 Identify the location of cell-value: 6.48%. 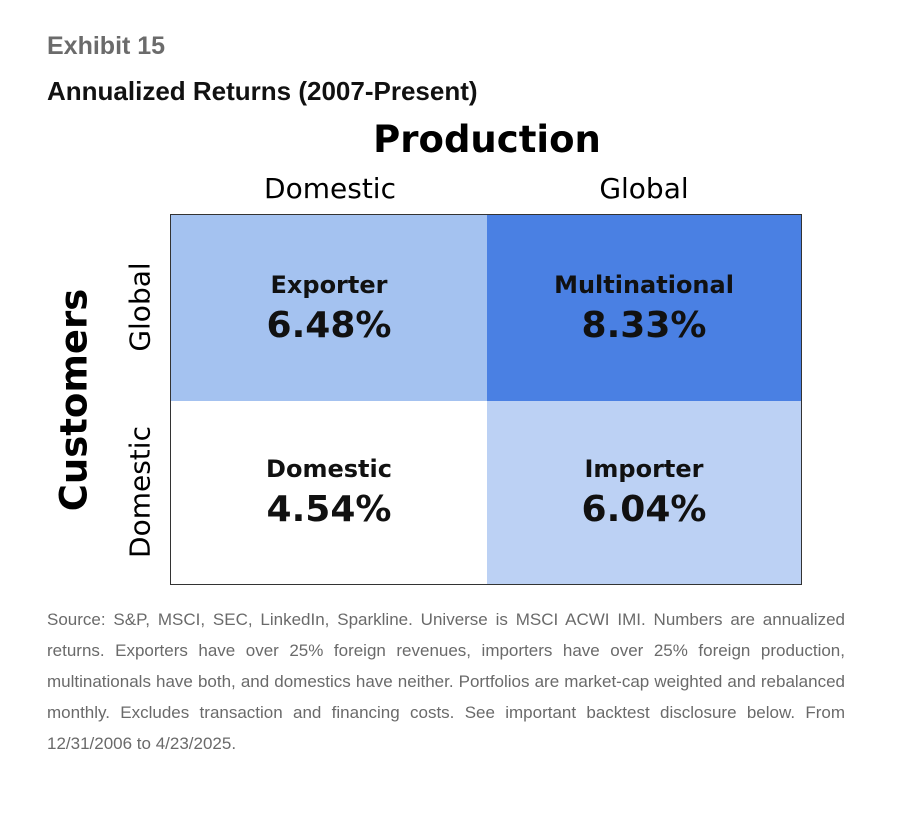
(329, 325).